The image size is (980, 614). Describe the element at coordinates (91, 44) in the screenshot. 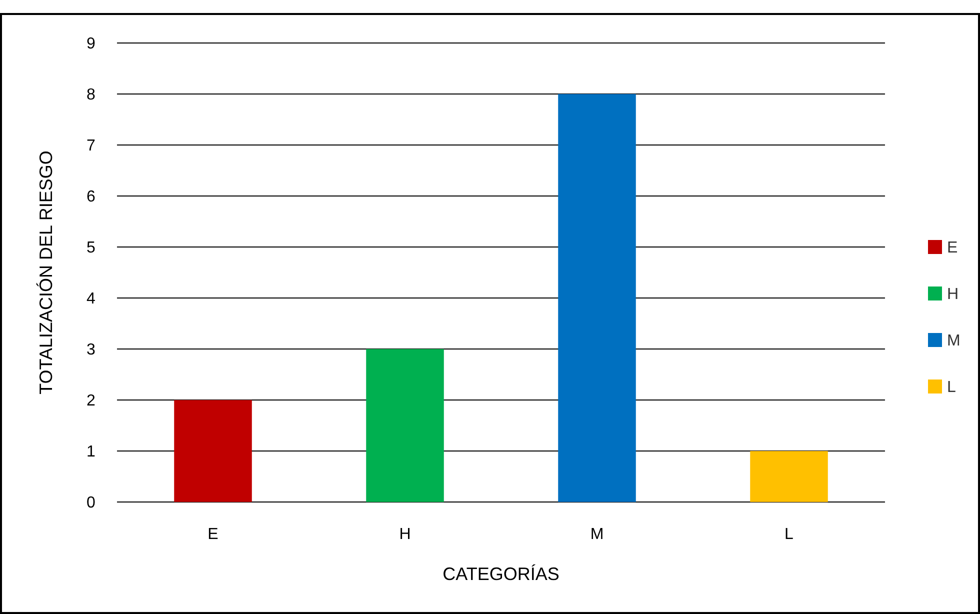

I see `y-tick-label: 9` at that location.